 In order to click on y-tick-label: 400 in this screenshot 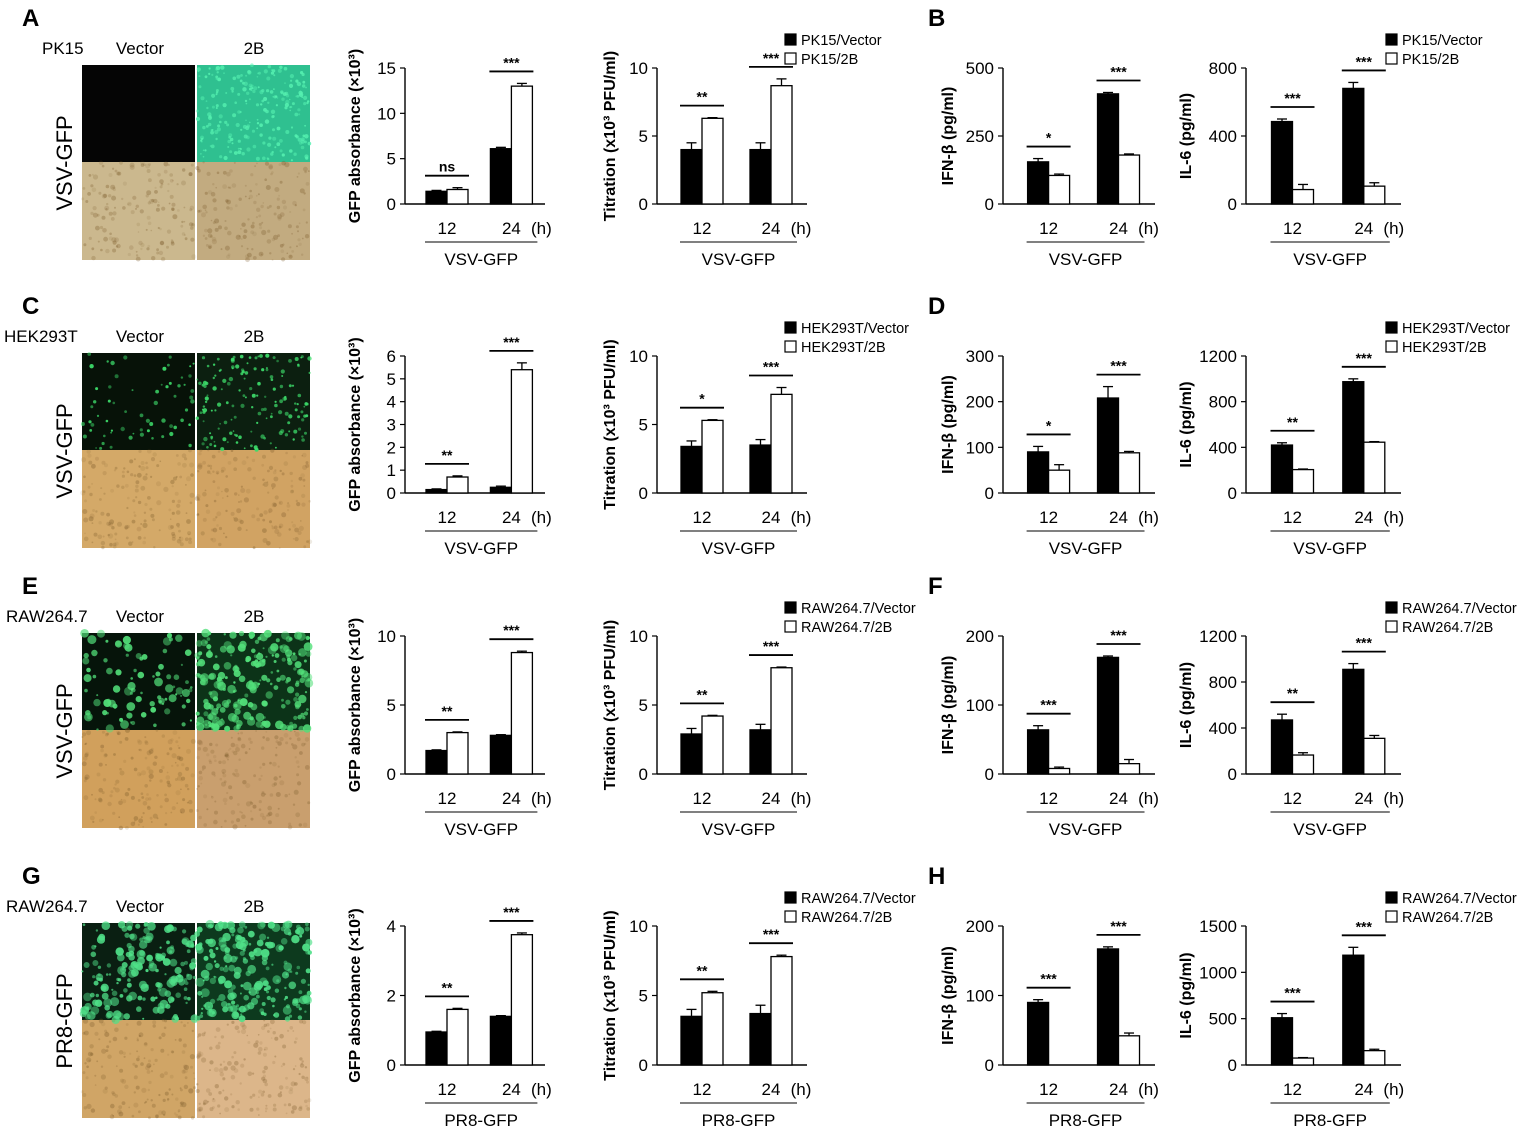, I will do `click(1223, 447)`.